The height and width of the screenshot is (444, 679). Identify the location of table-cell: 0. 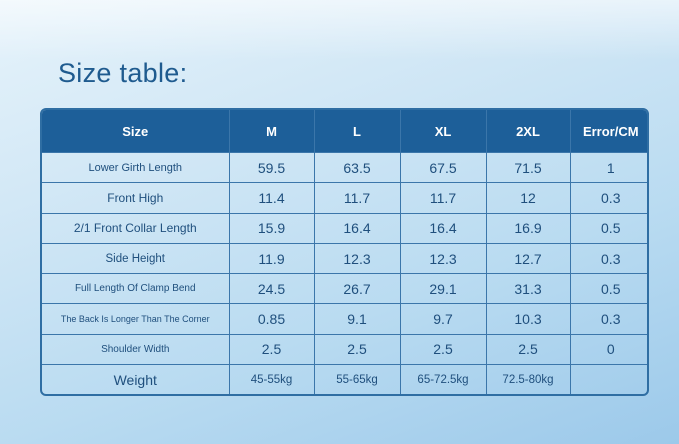
(608, 349).